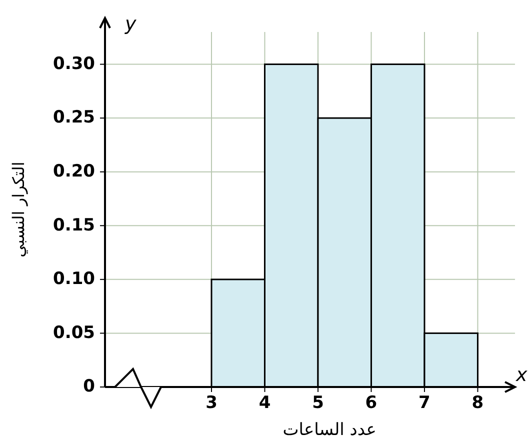 The image size is (528, 443). What do you see at coordinates (74, 225) in the screenshot?
I see `y-tick-label: 0.15` at bounding box center [74, 225].